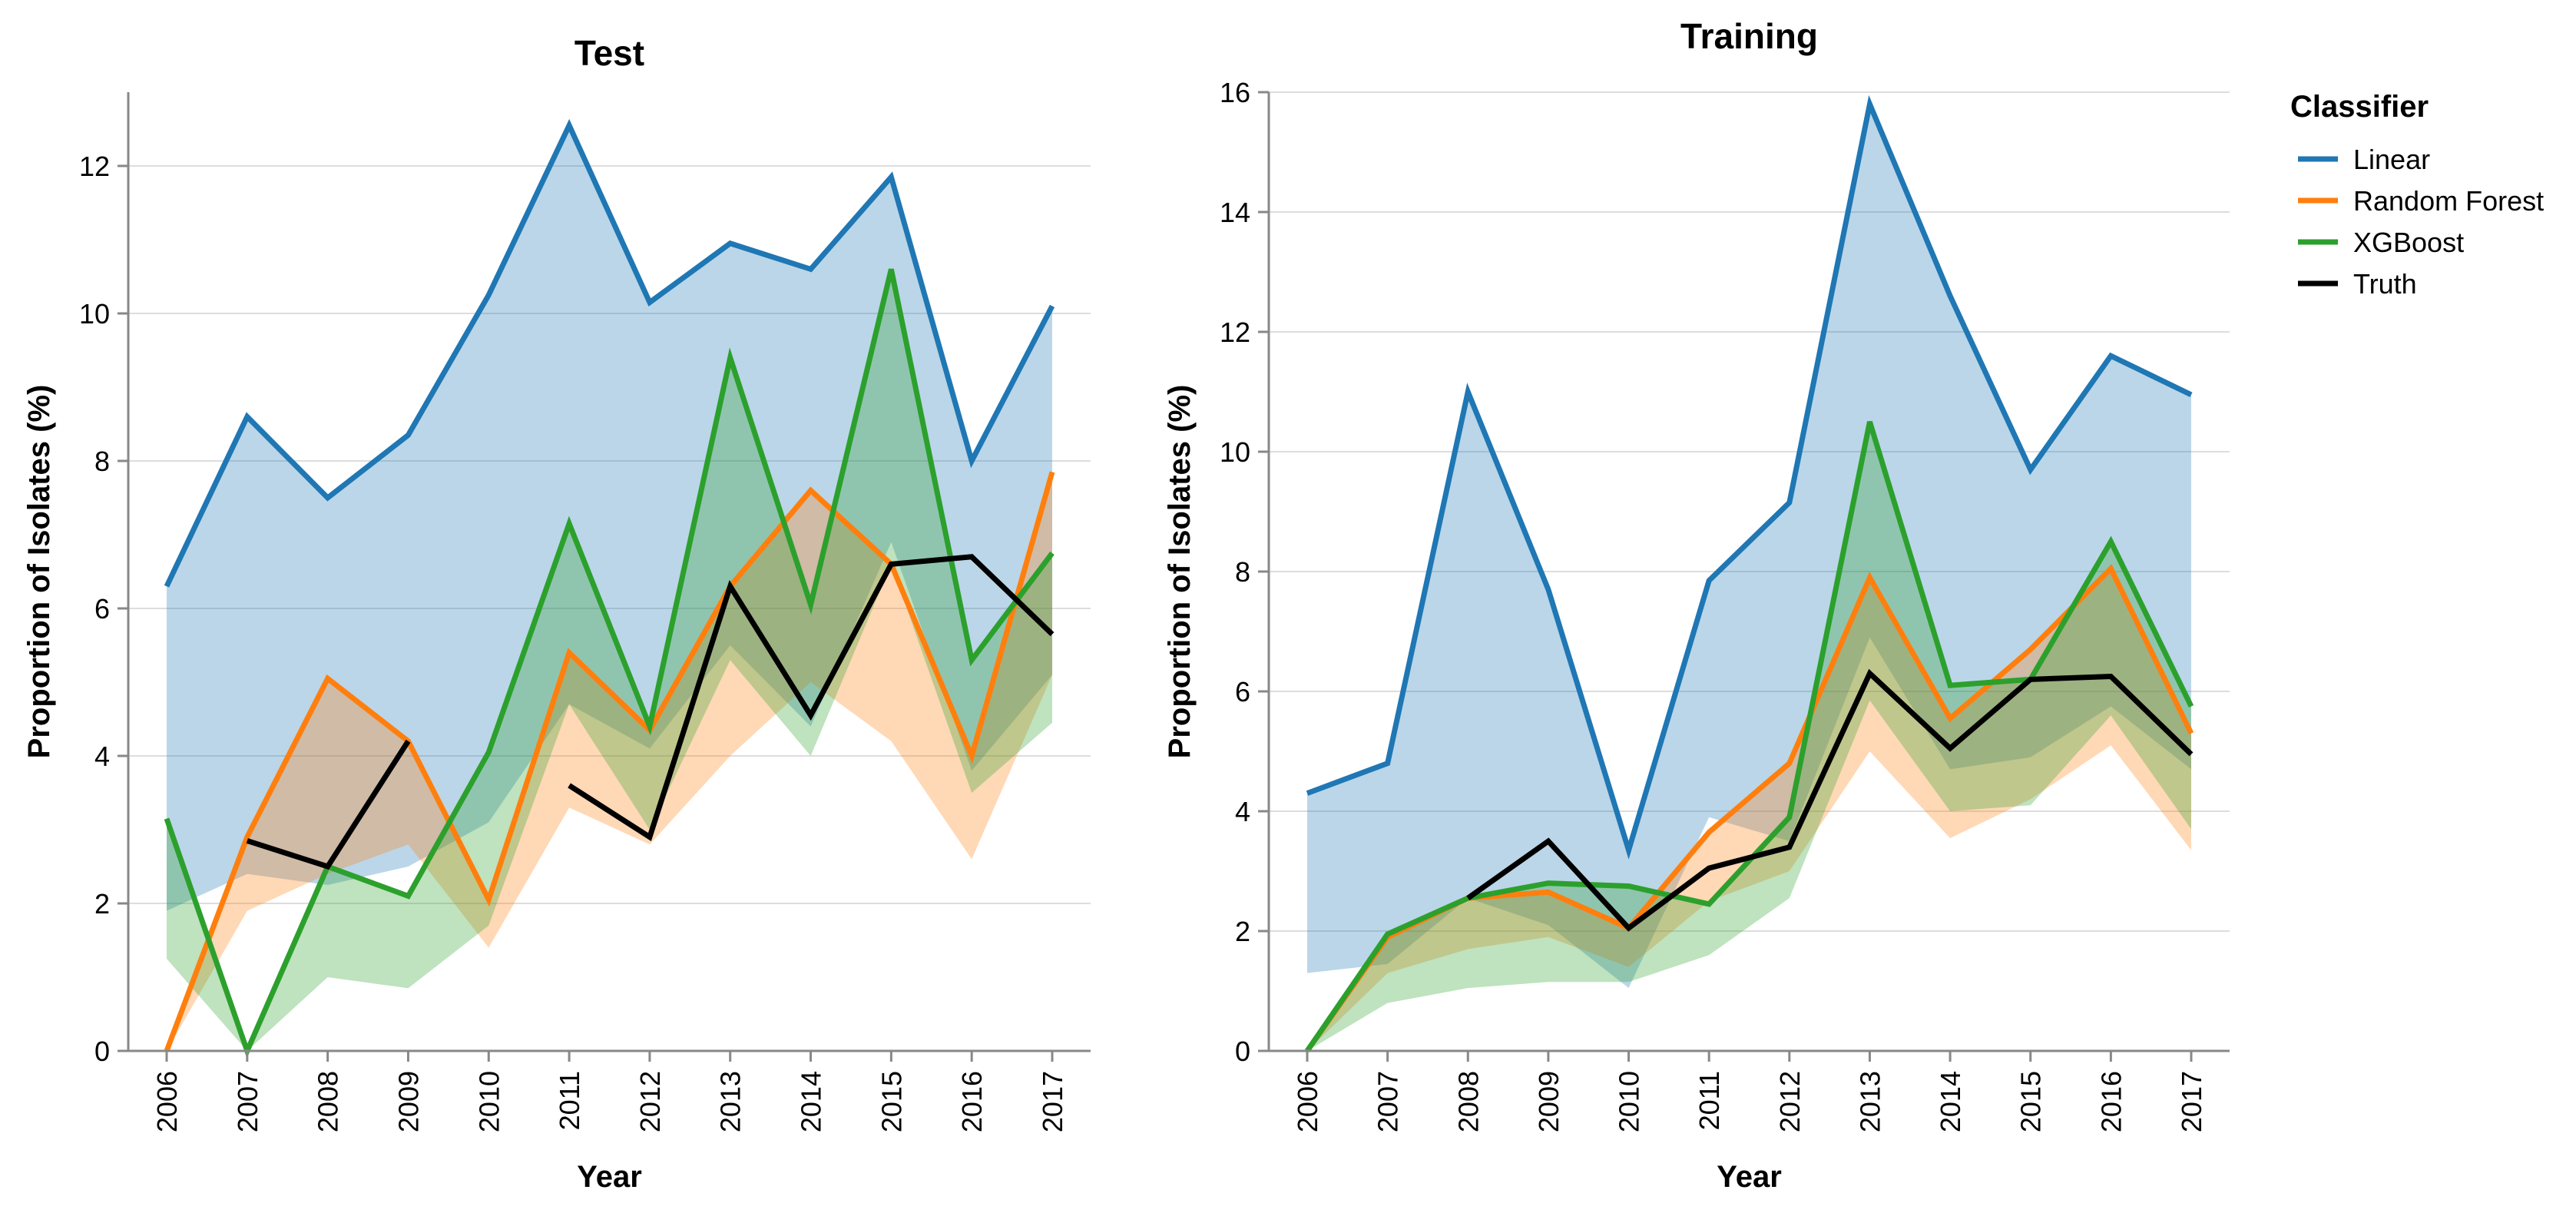 This screenshot has height=1213, width=2576. What do you see at coordinates (2359, 107) in the screenshot?
I see `legend-title: Classifier` at bounding box center [2359, 107].